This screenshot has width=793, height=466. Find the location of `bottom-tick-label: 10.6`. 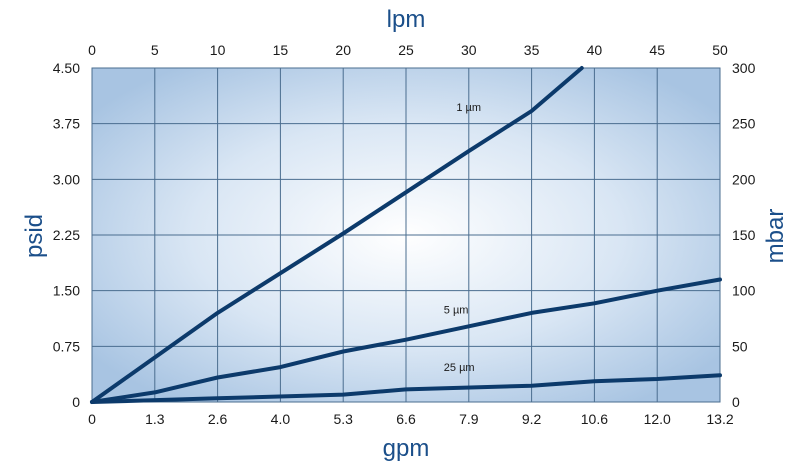

bottom-tick-label: 10.6 is located at coordinates (594, 419).